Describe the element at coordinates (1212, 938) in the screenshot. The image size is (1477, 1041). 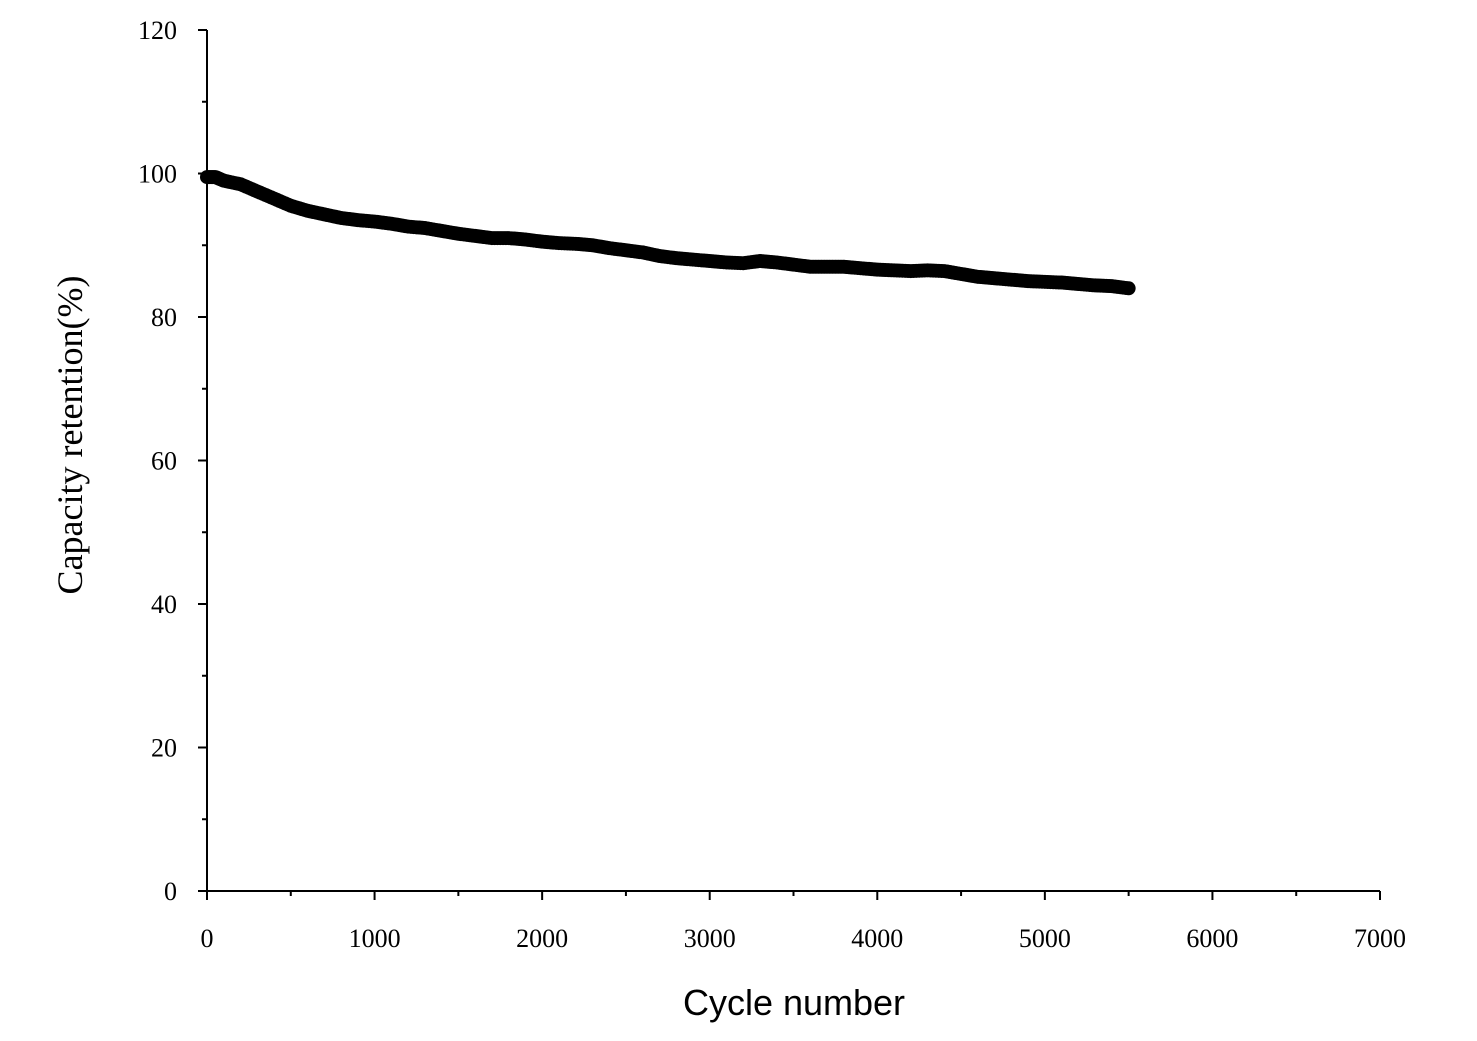
I see `x-tick-label: 6000` at that location.